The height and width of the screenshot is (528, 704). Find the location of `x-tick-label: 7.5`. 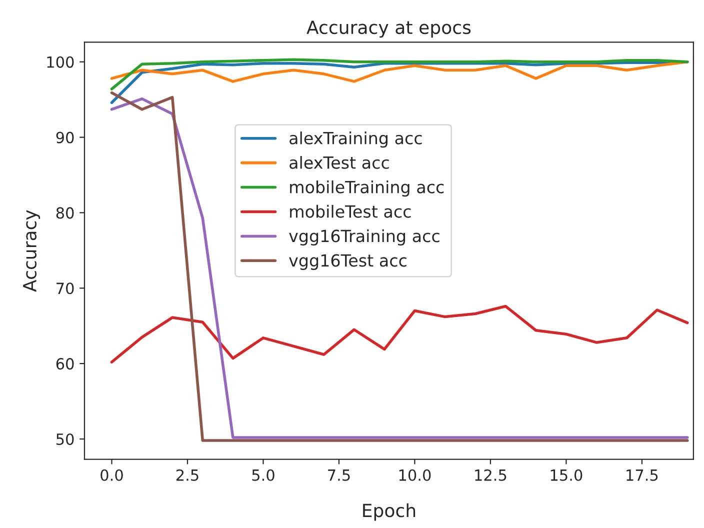

x-tick-label: 7.5 is located at coordinates (339, 475).